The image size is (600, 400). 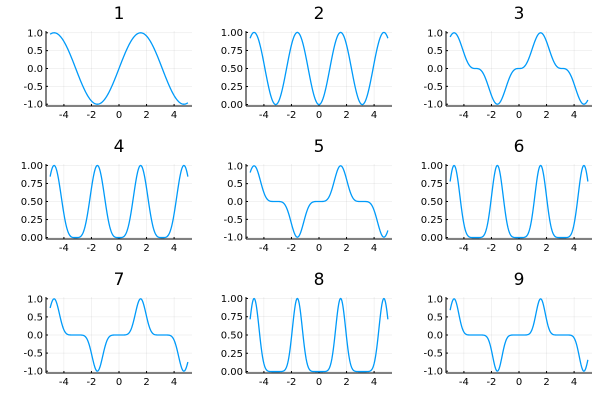 What do you see at coordinates (319, 14) in the screenshot?
I see `subplot-title: 2` at bounding box center [319, 14].